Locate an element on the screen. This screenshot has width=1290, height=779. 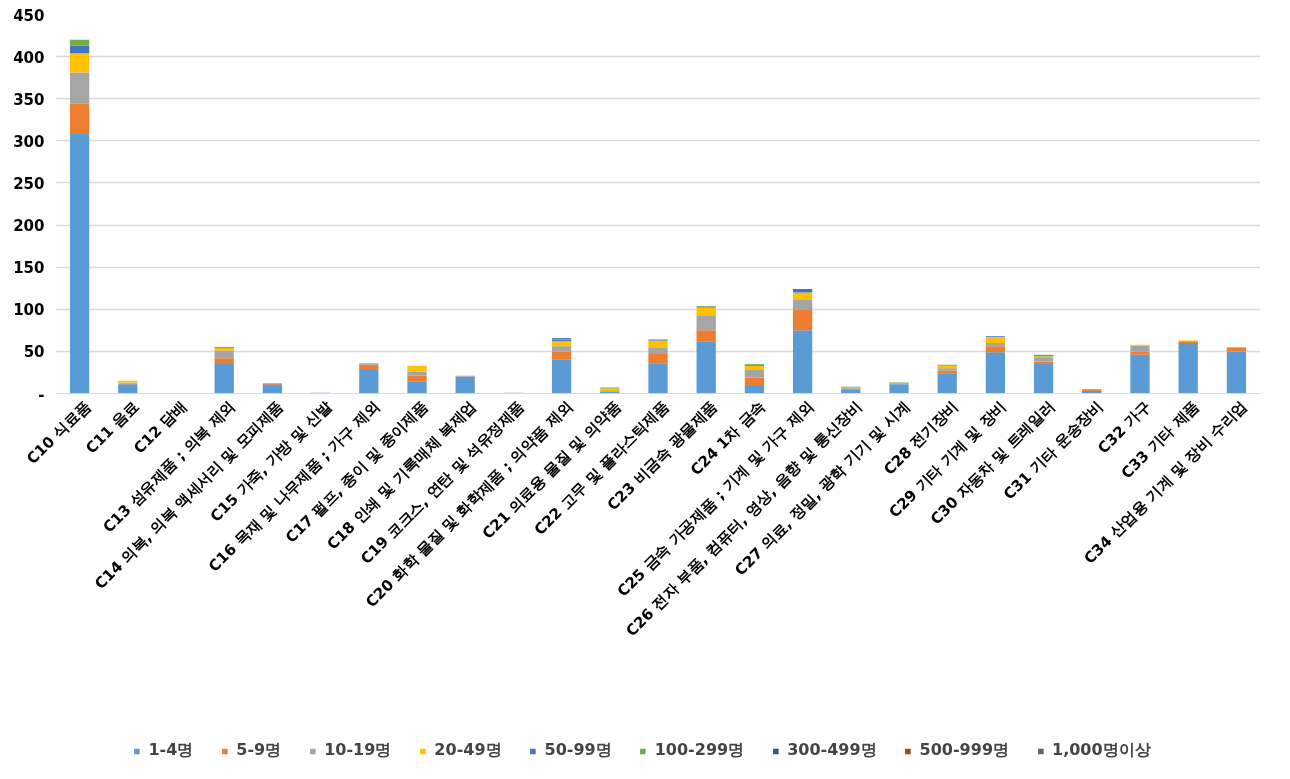
y-tick-label: 350 is located at coordinates (29, 99).